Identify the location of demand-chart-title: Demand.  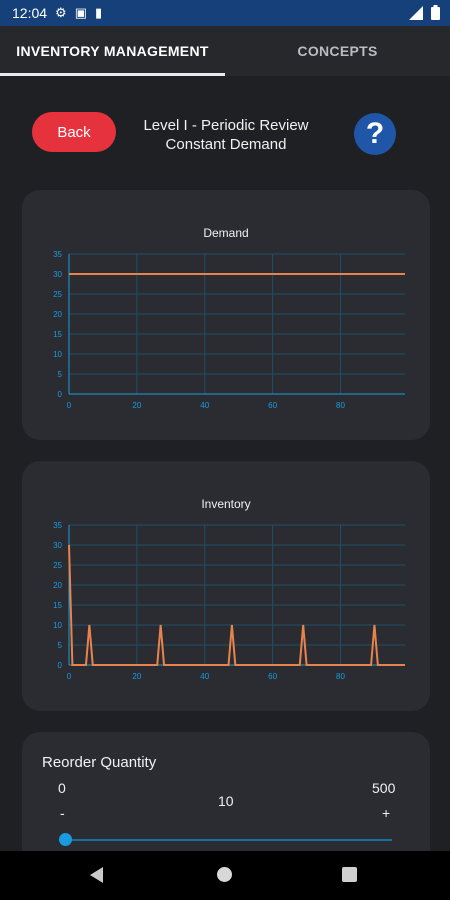
(226, 233).